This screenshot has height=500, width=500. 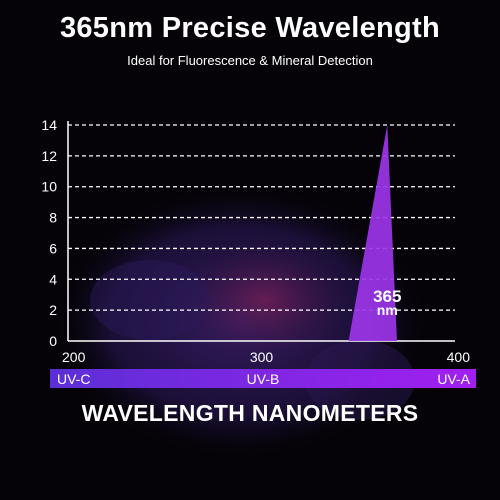 I want to click on peak-label: nm, so click(x=387, y=310).